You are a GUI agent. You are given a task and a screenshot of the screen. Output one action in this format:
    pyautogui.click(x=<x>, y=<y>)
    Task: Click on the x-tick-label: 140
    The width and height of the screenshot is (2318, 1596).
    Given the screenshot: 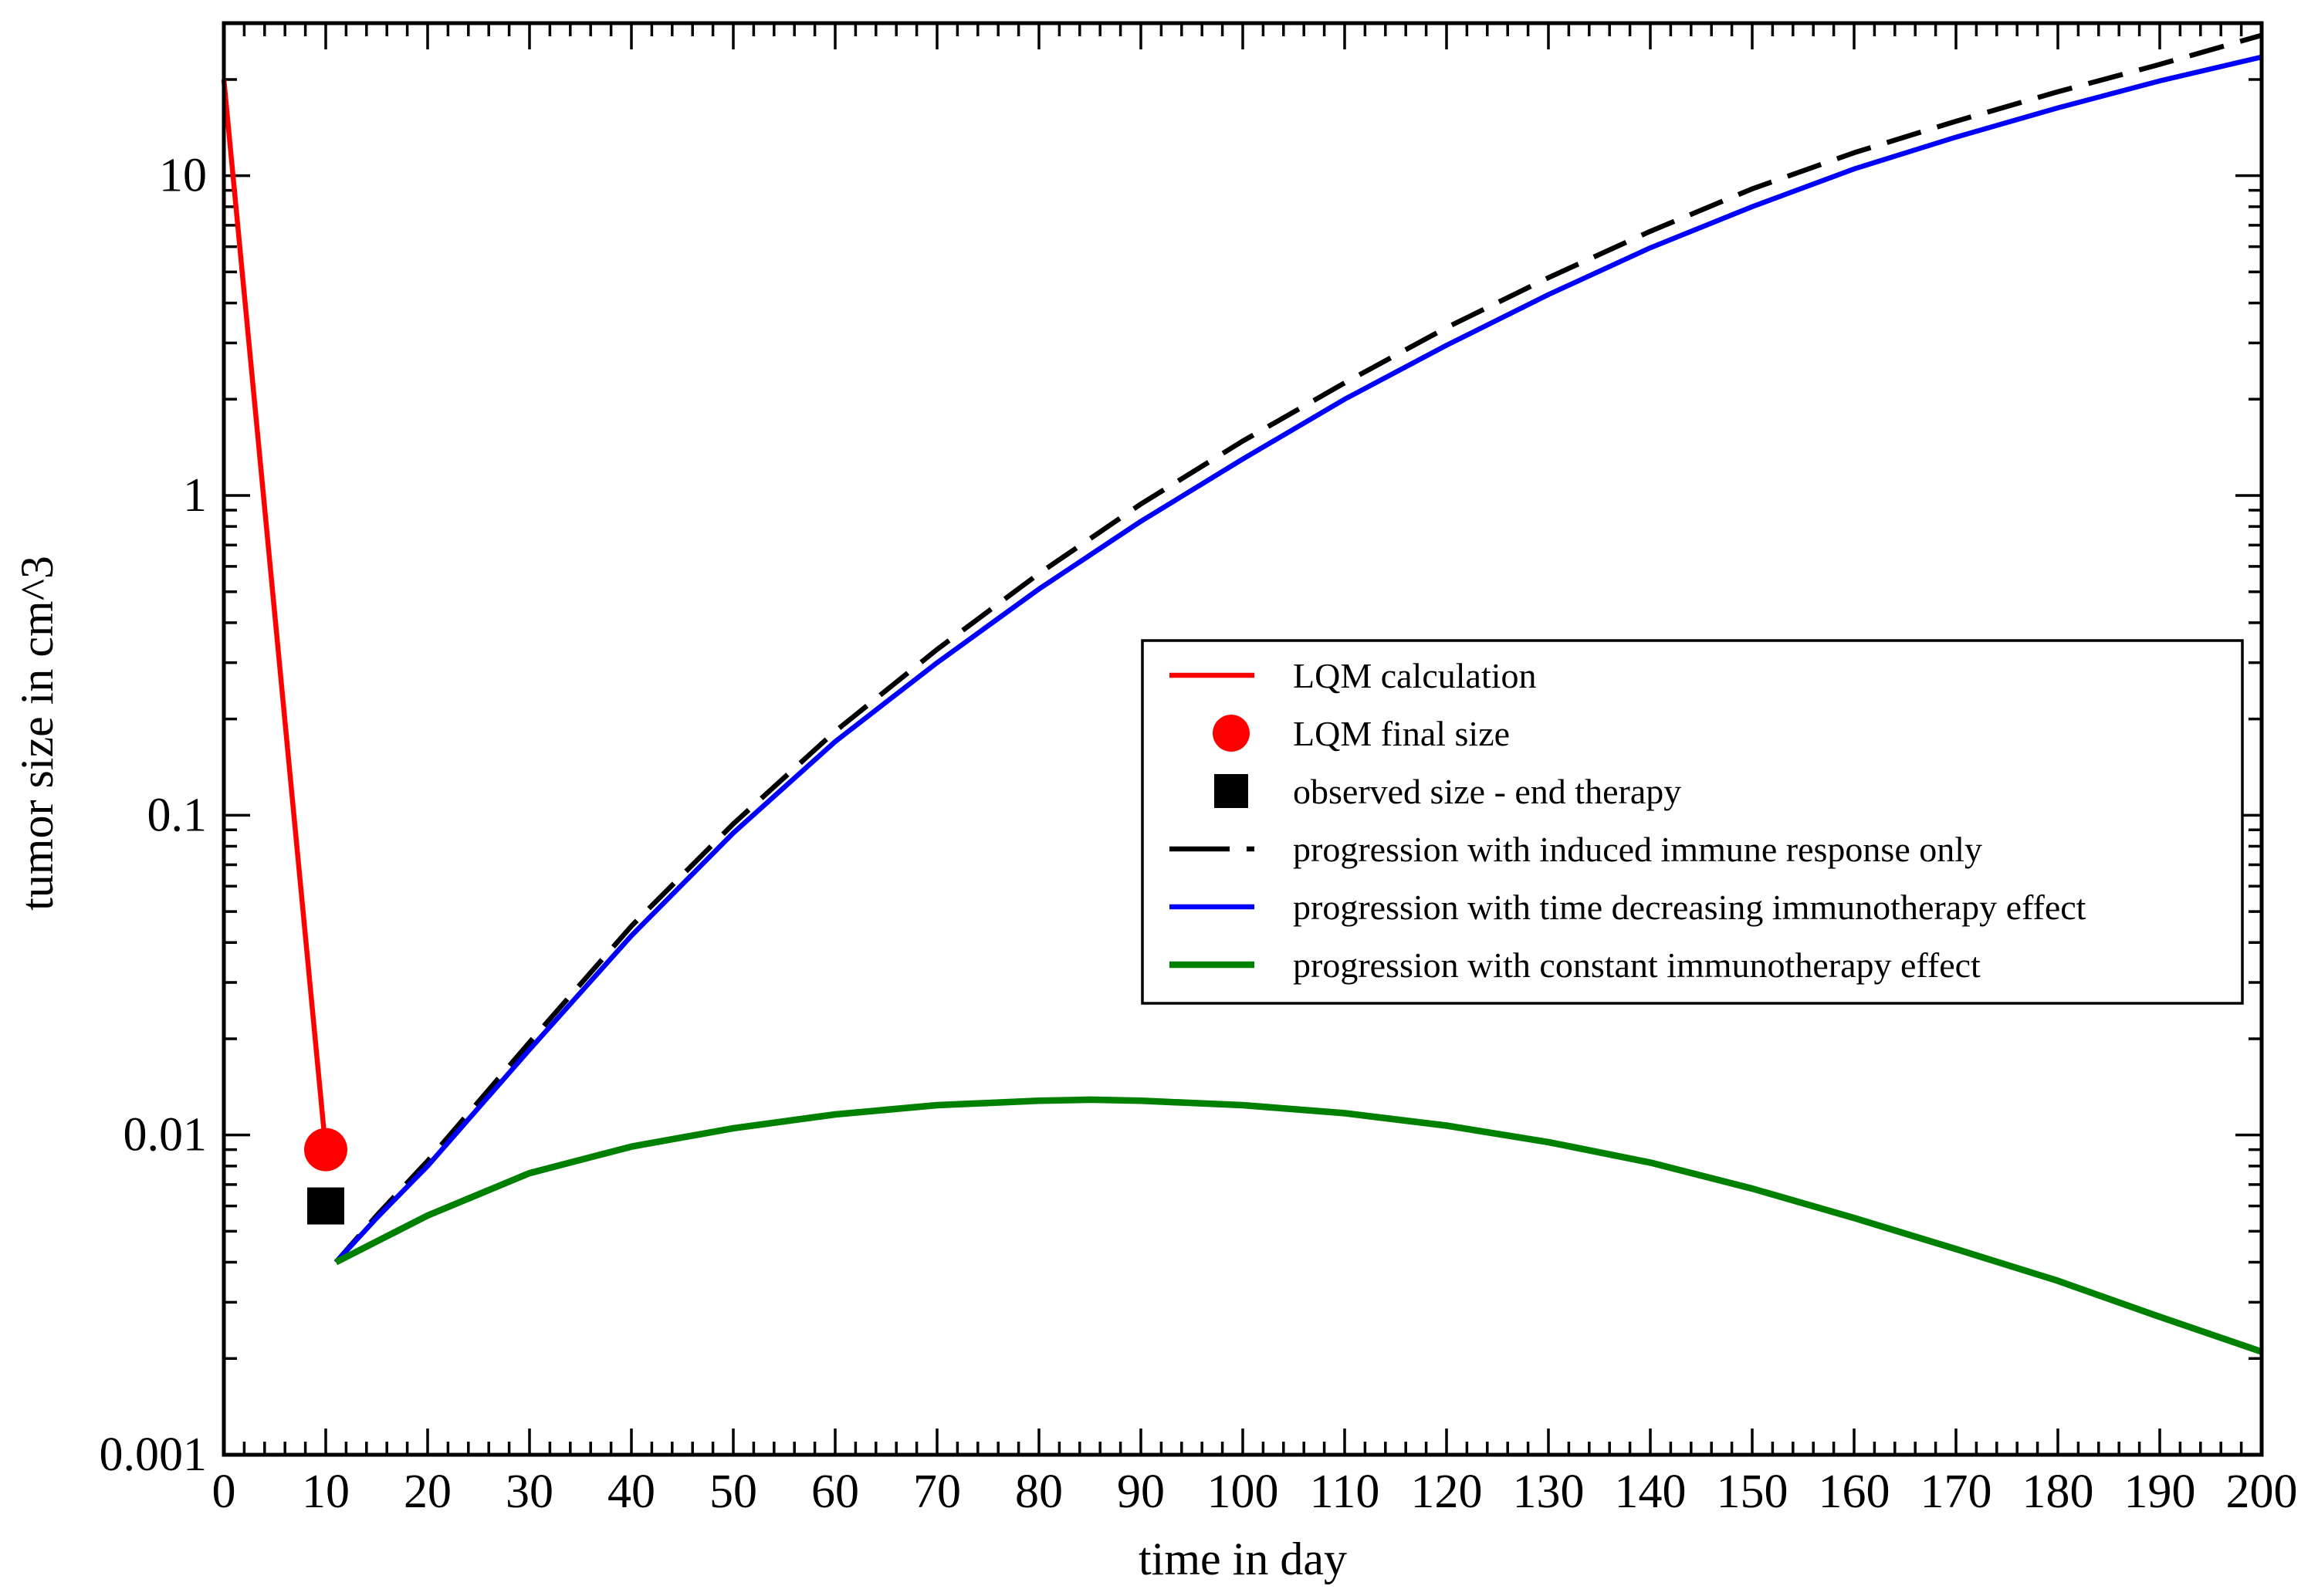 What is the action you would take?
    pyautogui.click(x=1651, y=1492)
    